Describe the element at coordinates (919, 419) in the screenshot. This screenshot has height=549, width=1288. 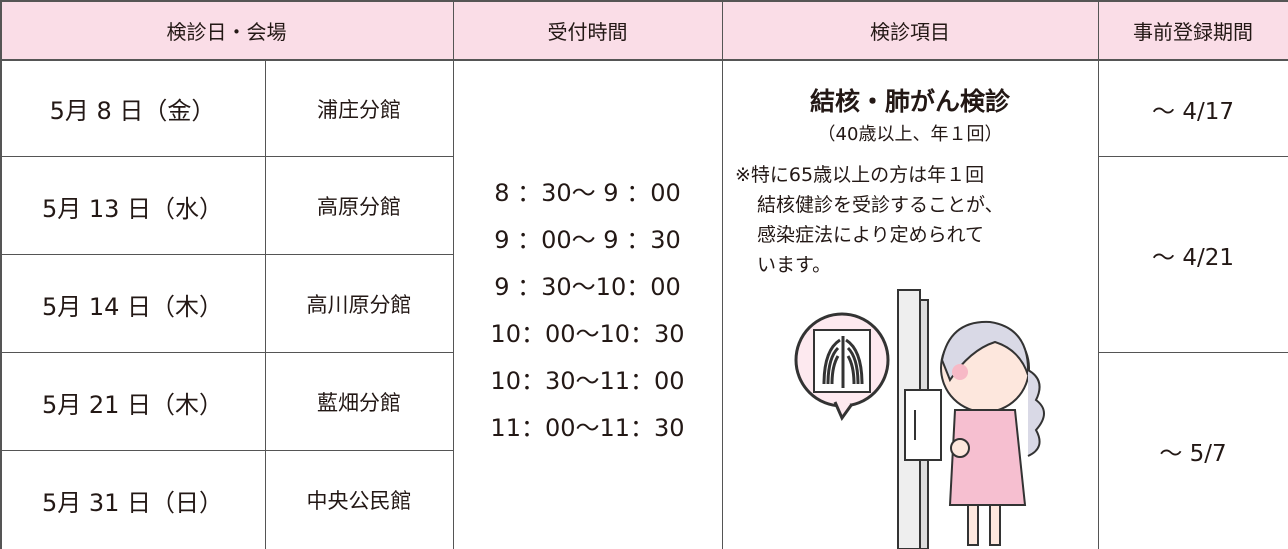
I see `xray-illustration` at that location.